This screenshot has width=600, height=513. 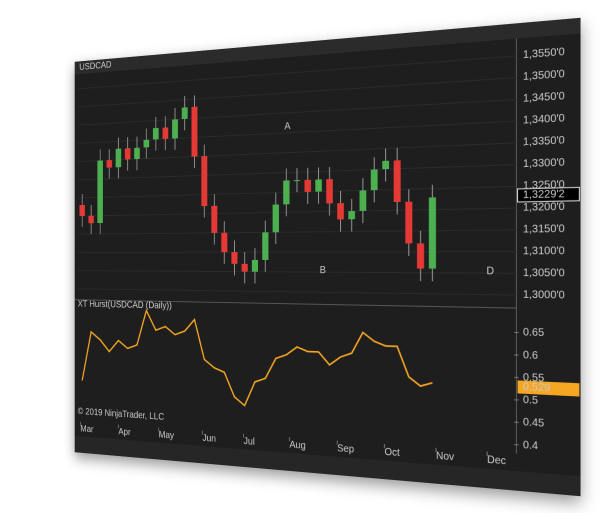 What do you see at coordinates (530, 400) in the screenshot?
I see `y-tick-label: 0.5` at bounding box center [530, 400].